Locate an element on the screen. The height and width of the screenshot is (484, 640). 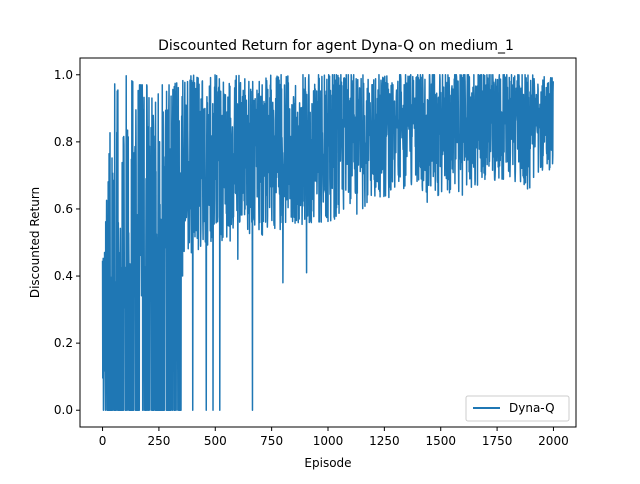
y-axis-label: Discounted Return is located at coordinates (35, 242).